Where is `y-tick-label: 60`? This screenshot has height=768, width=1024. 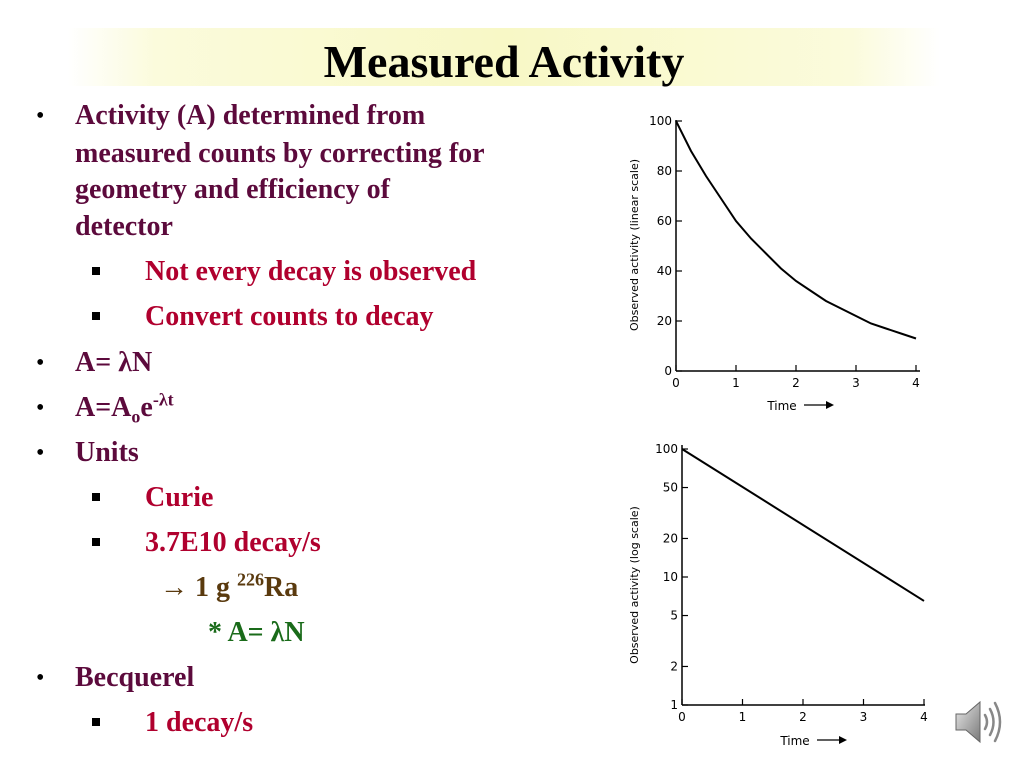 y-tick-label: 60 is located at coordinates (664, 221).